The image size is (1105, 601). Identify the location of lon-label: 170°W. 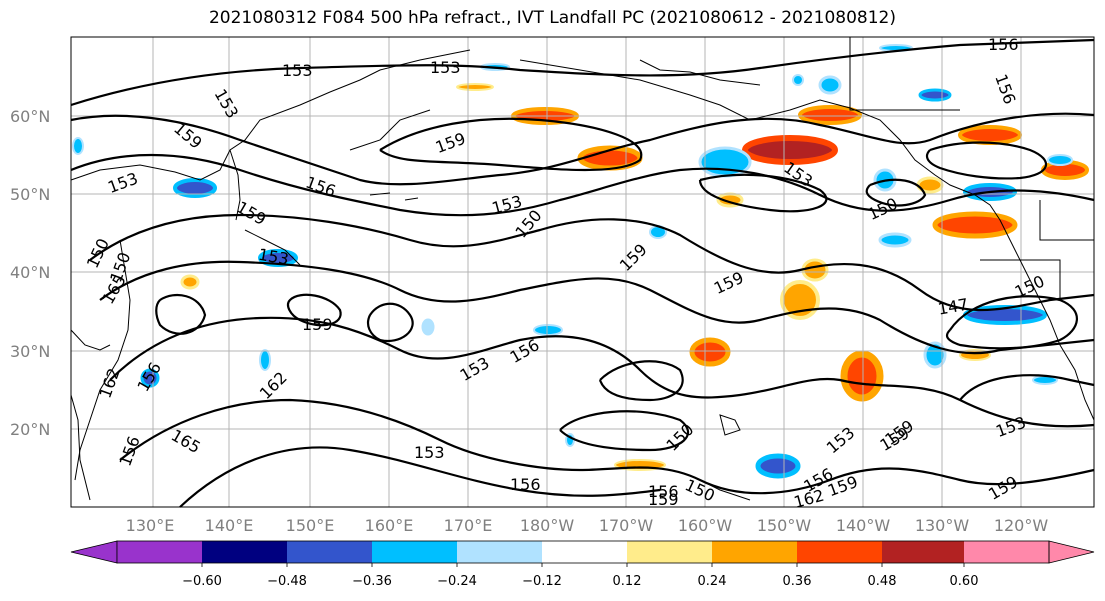
(626, 525).